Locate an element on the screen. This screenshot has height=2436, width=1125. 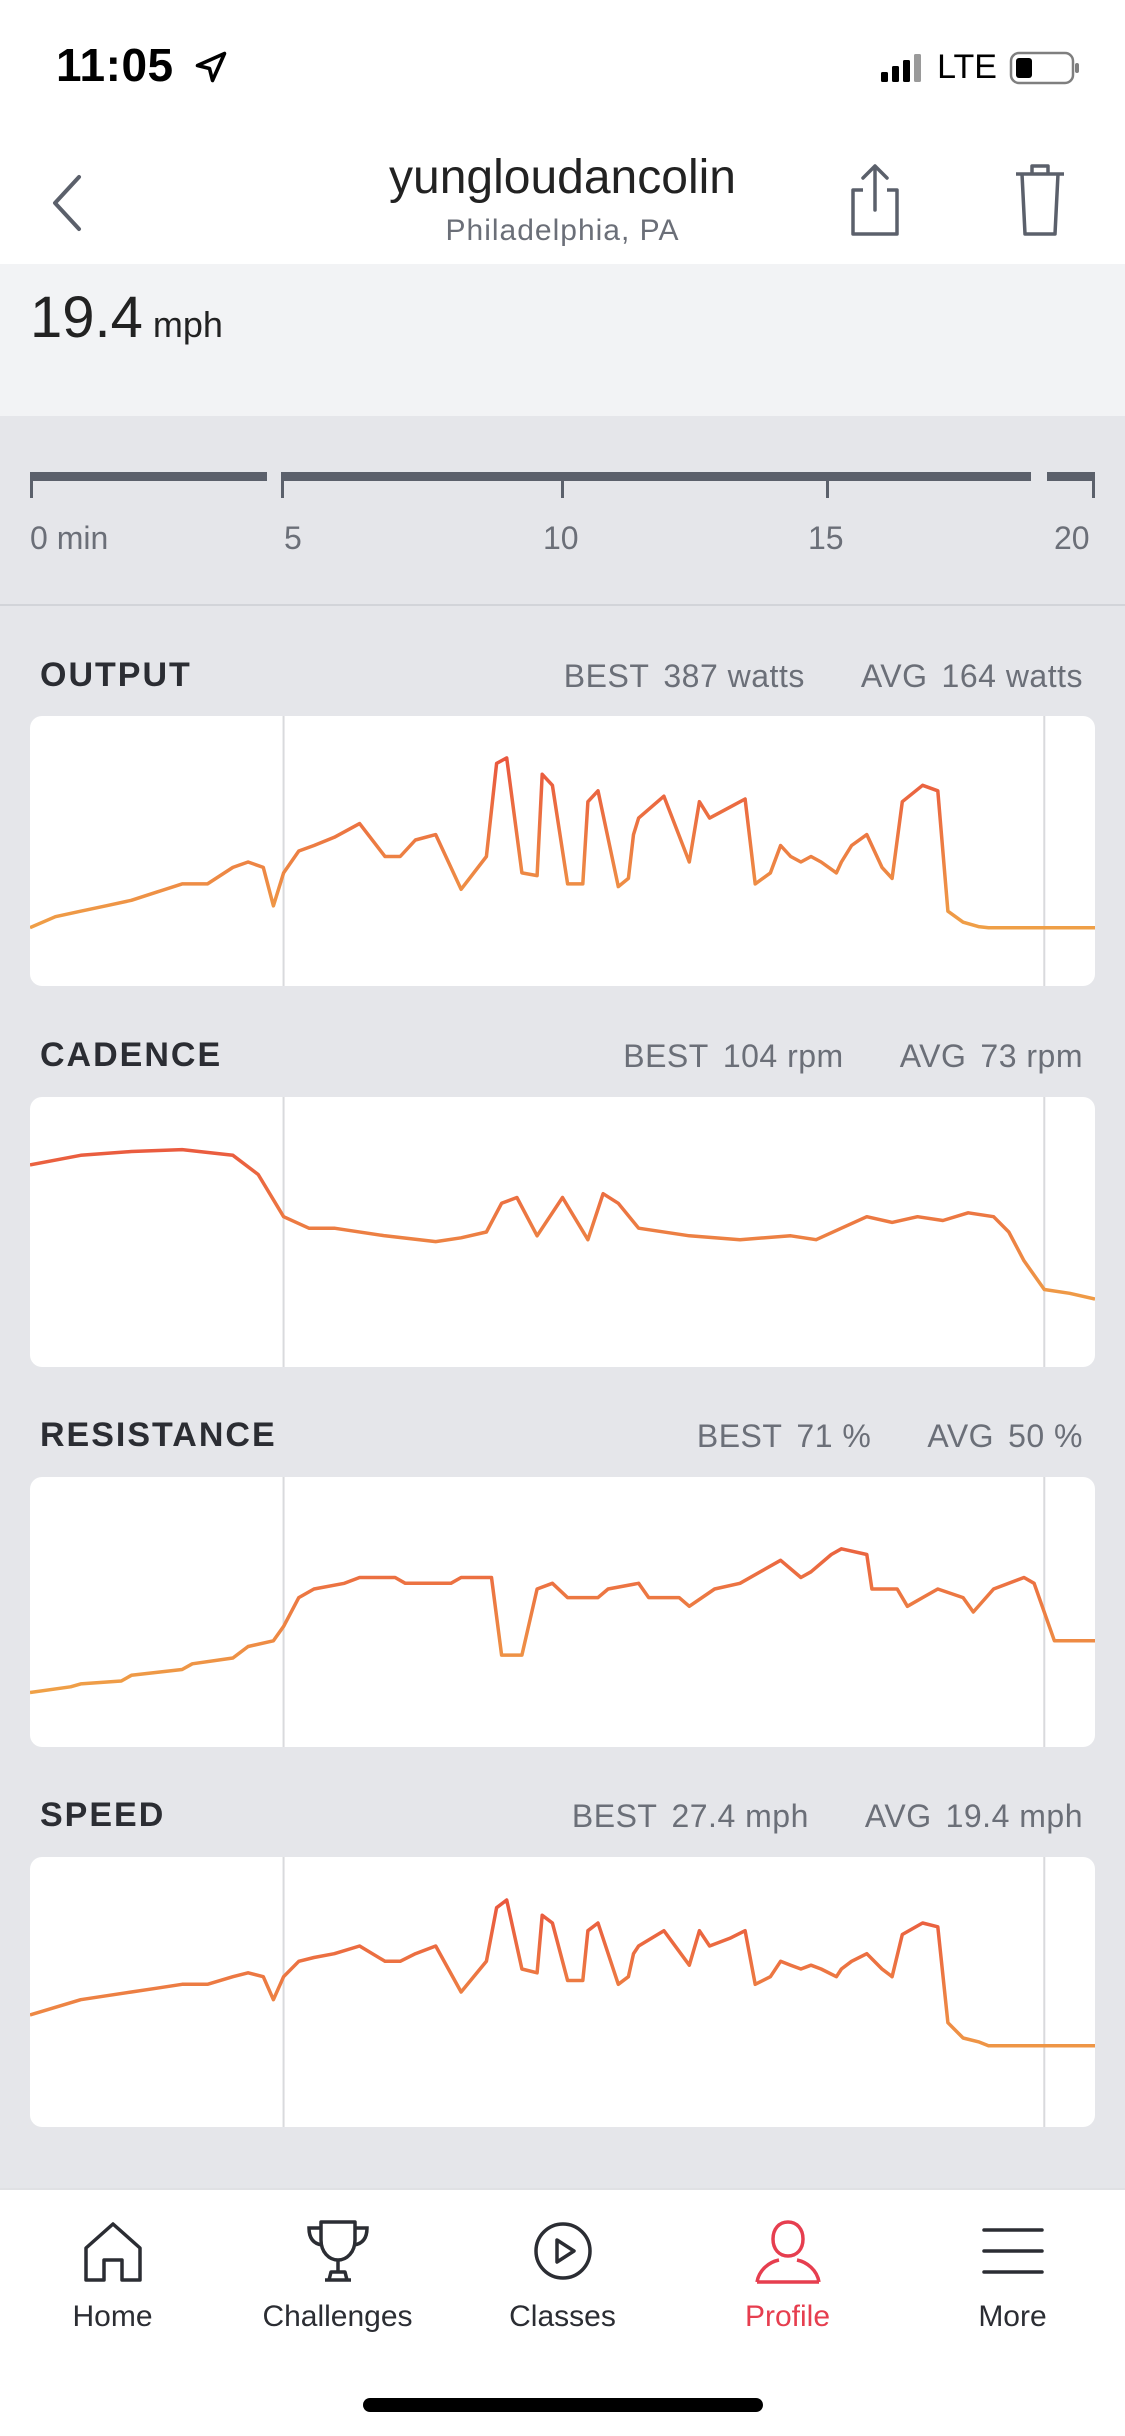
tab-bar: Home Challenges Classes Profile More is located at coordinates (562, 2312).